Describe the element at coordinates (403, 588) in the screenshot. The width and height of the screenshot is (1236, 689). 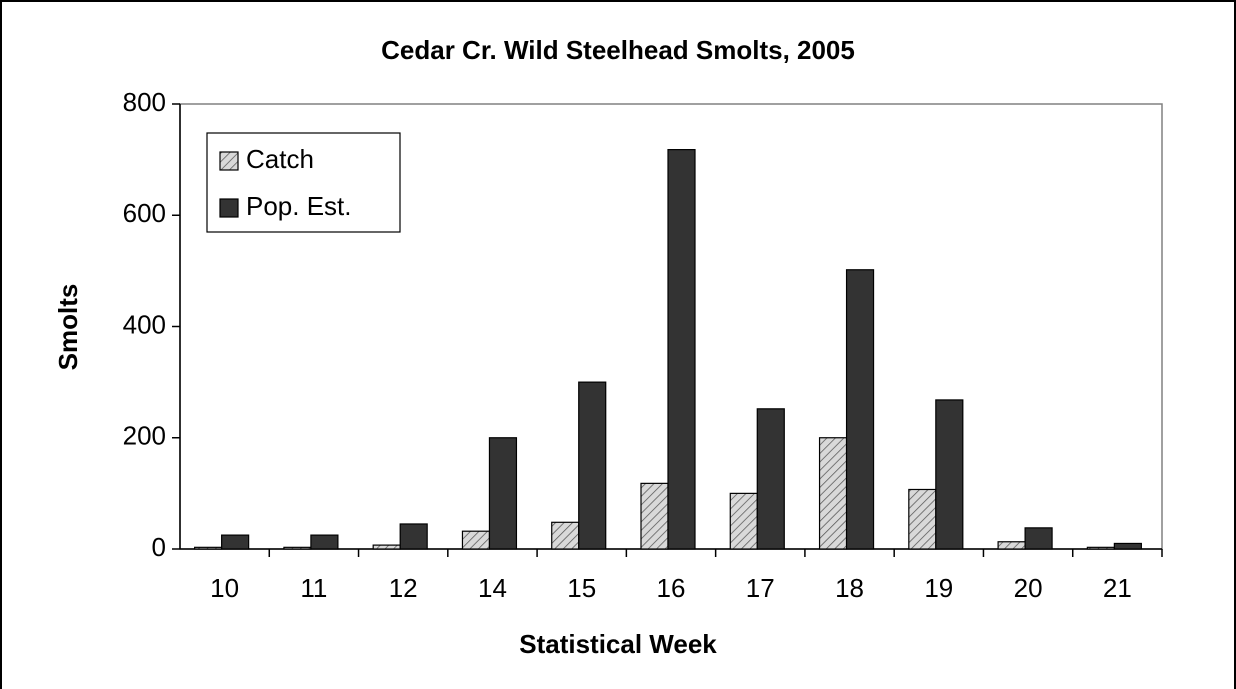
I see `x-tick-label: 12` at that location.